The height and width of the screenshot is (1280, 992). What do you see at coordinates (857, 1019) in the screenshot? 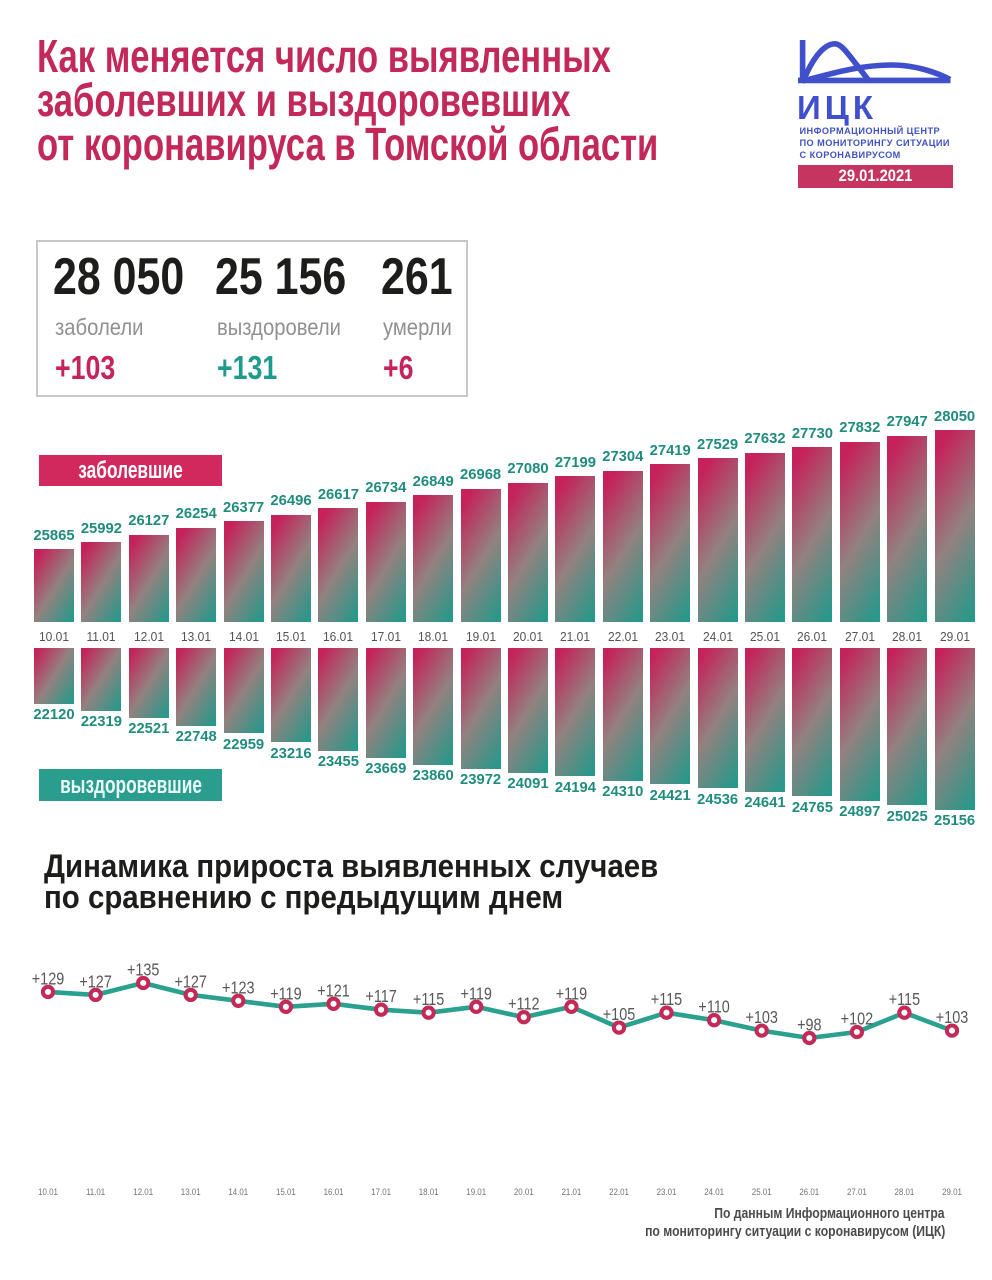
I see `svg-text: +102` at bounding box center [857, 1019].